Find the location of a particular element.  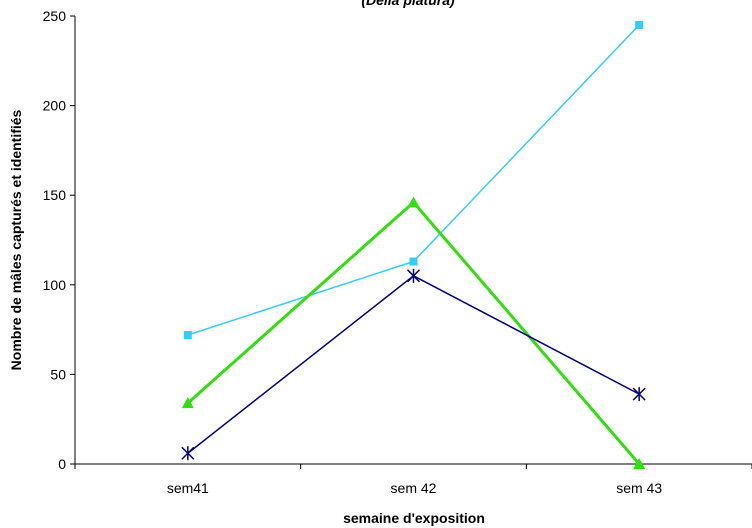

y-axis-ticks: 0 50 100 150 200 250 is located at coordinates (59, 240).